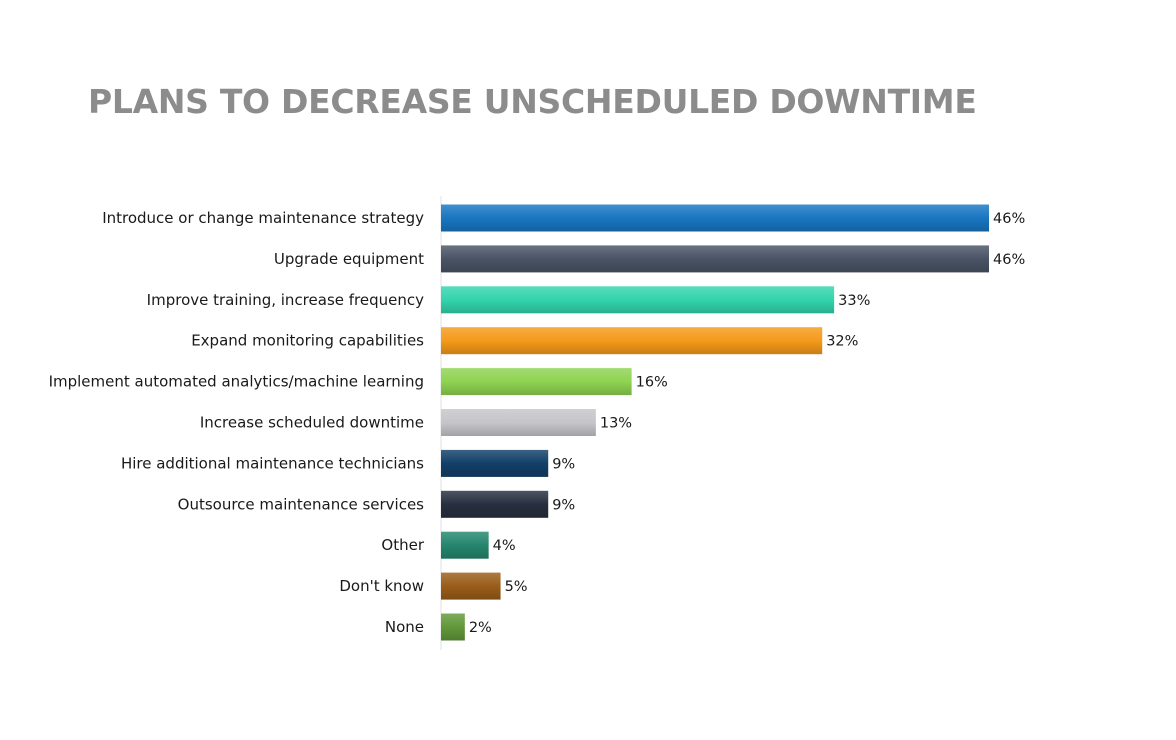 This screenshot has width=1176, height=740. I want to click on category-label: Other, so click(402, 545).